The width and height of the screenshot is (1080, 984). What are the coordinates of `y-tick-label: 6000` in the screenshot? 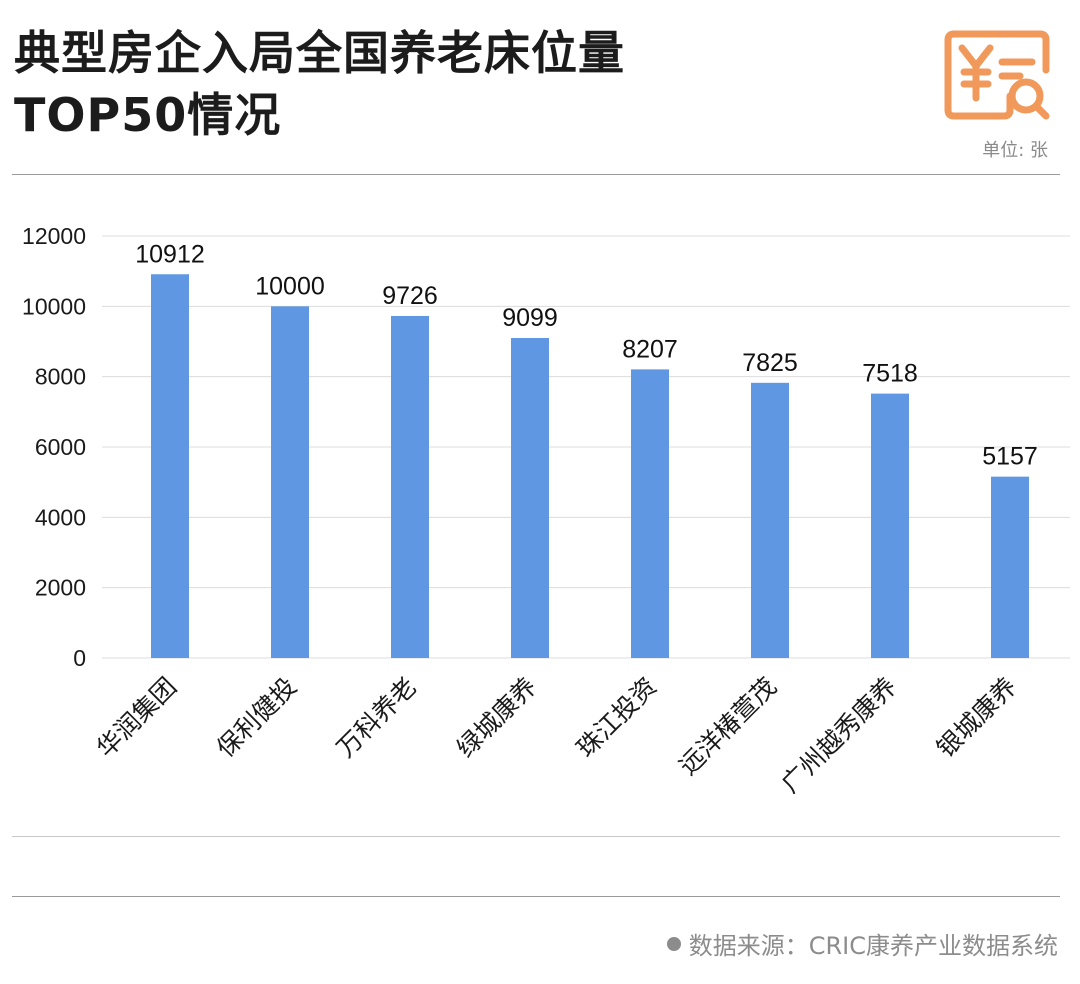 It's located at (60, 447).